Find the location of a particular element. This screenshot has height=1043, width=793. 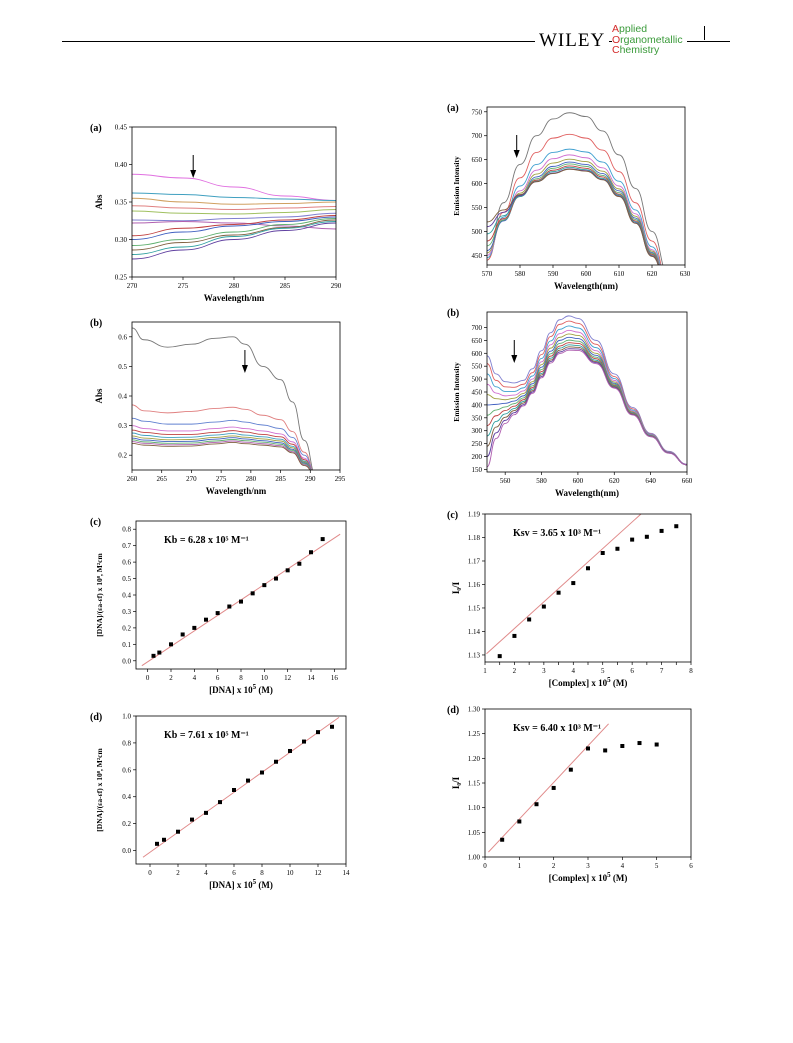

y-tick-label: 200 is located at coordinates (477, 457).